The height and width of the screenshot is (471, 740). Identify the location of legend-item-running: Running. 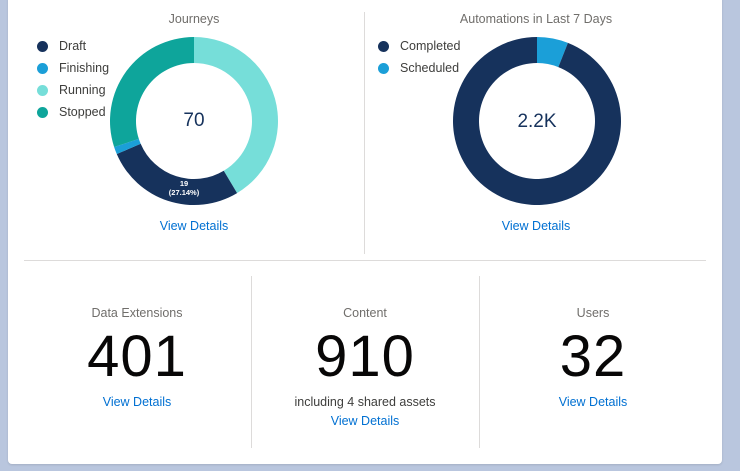
(73, 90).